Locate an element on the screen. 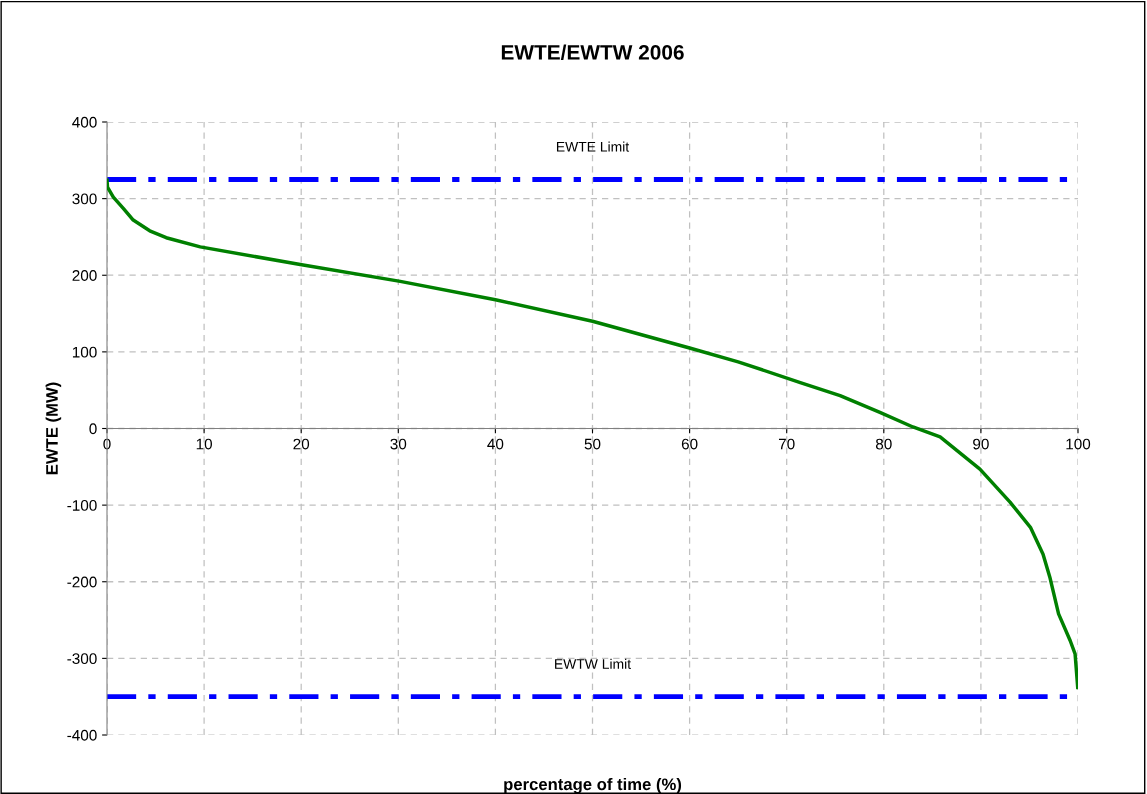 This screenshot has height=794, width=1147. x-tick-label: 70 is located at coordinates (786, 444).